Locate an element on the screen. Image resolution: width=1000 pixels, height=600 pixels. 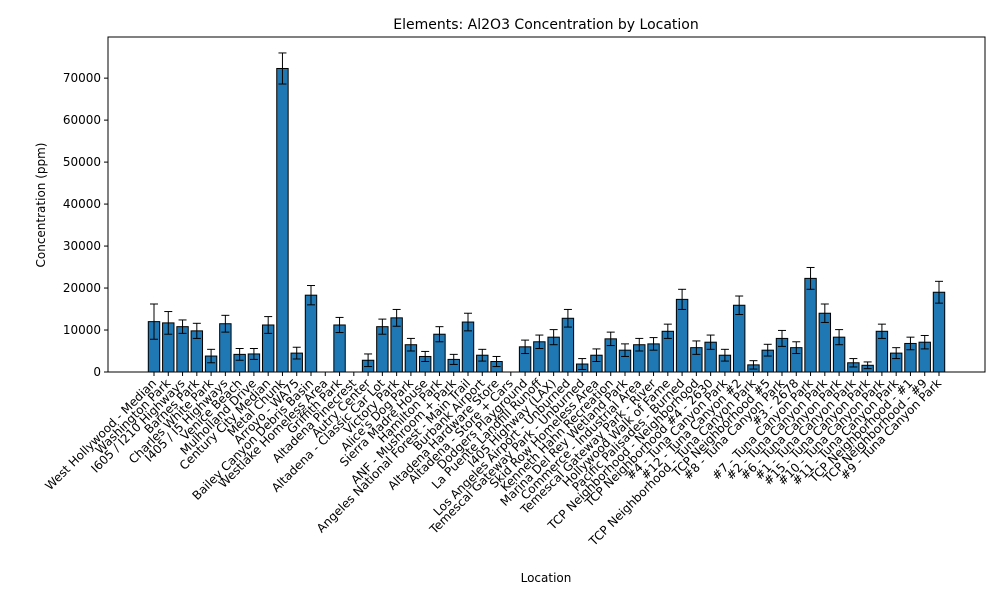
y-tick-label: 70000 is located at coordinates (82, 78).